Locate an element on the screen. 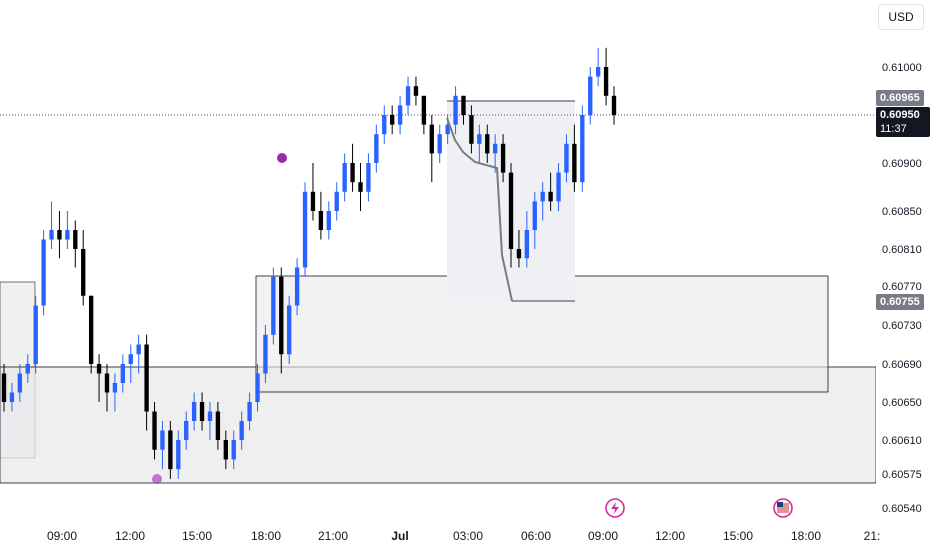  price-tick-label: 0.60575 is located at coordinates (902, 475).